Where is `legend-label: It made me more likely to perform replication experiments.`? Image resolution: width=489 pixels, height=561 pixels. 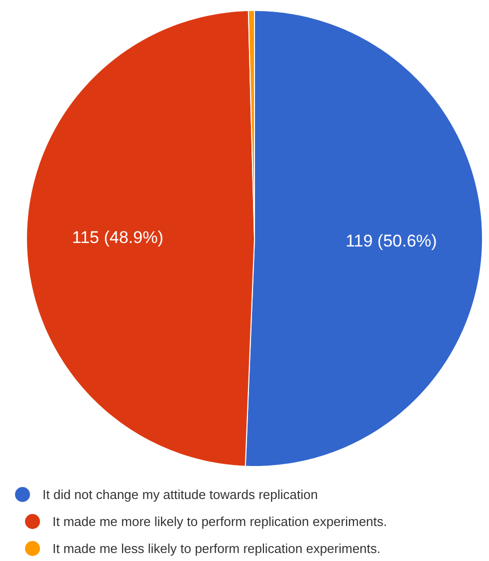 legend-label: It made me more likely to perform replication experiments. is located at coordinates (220, 521).